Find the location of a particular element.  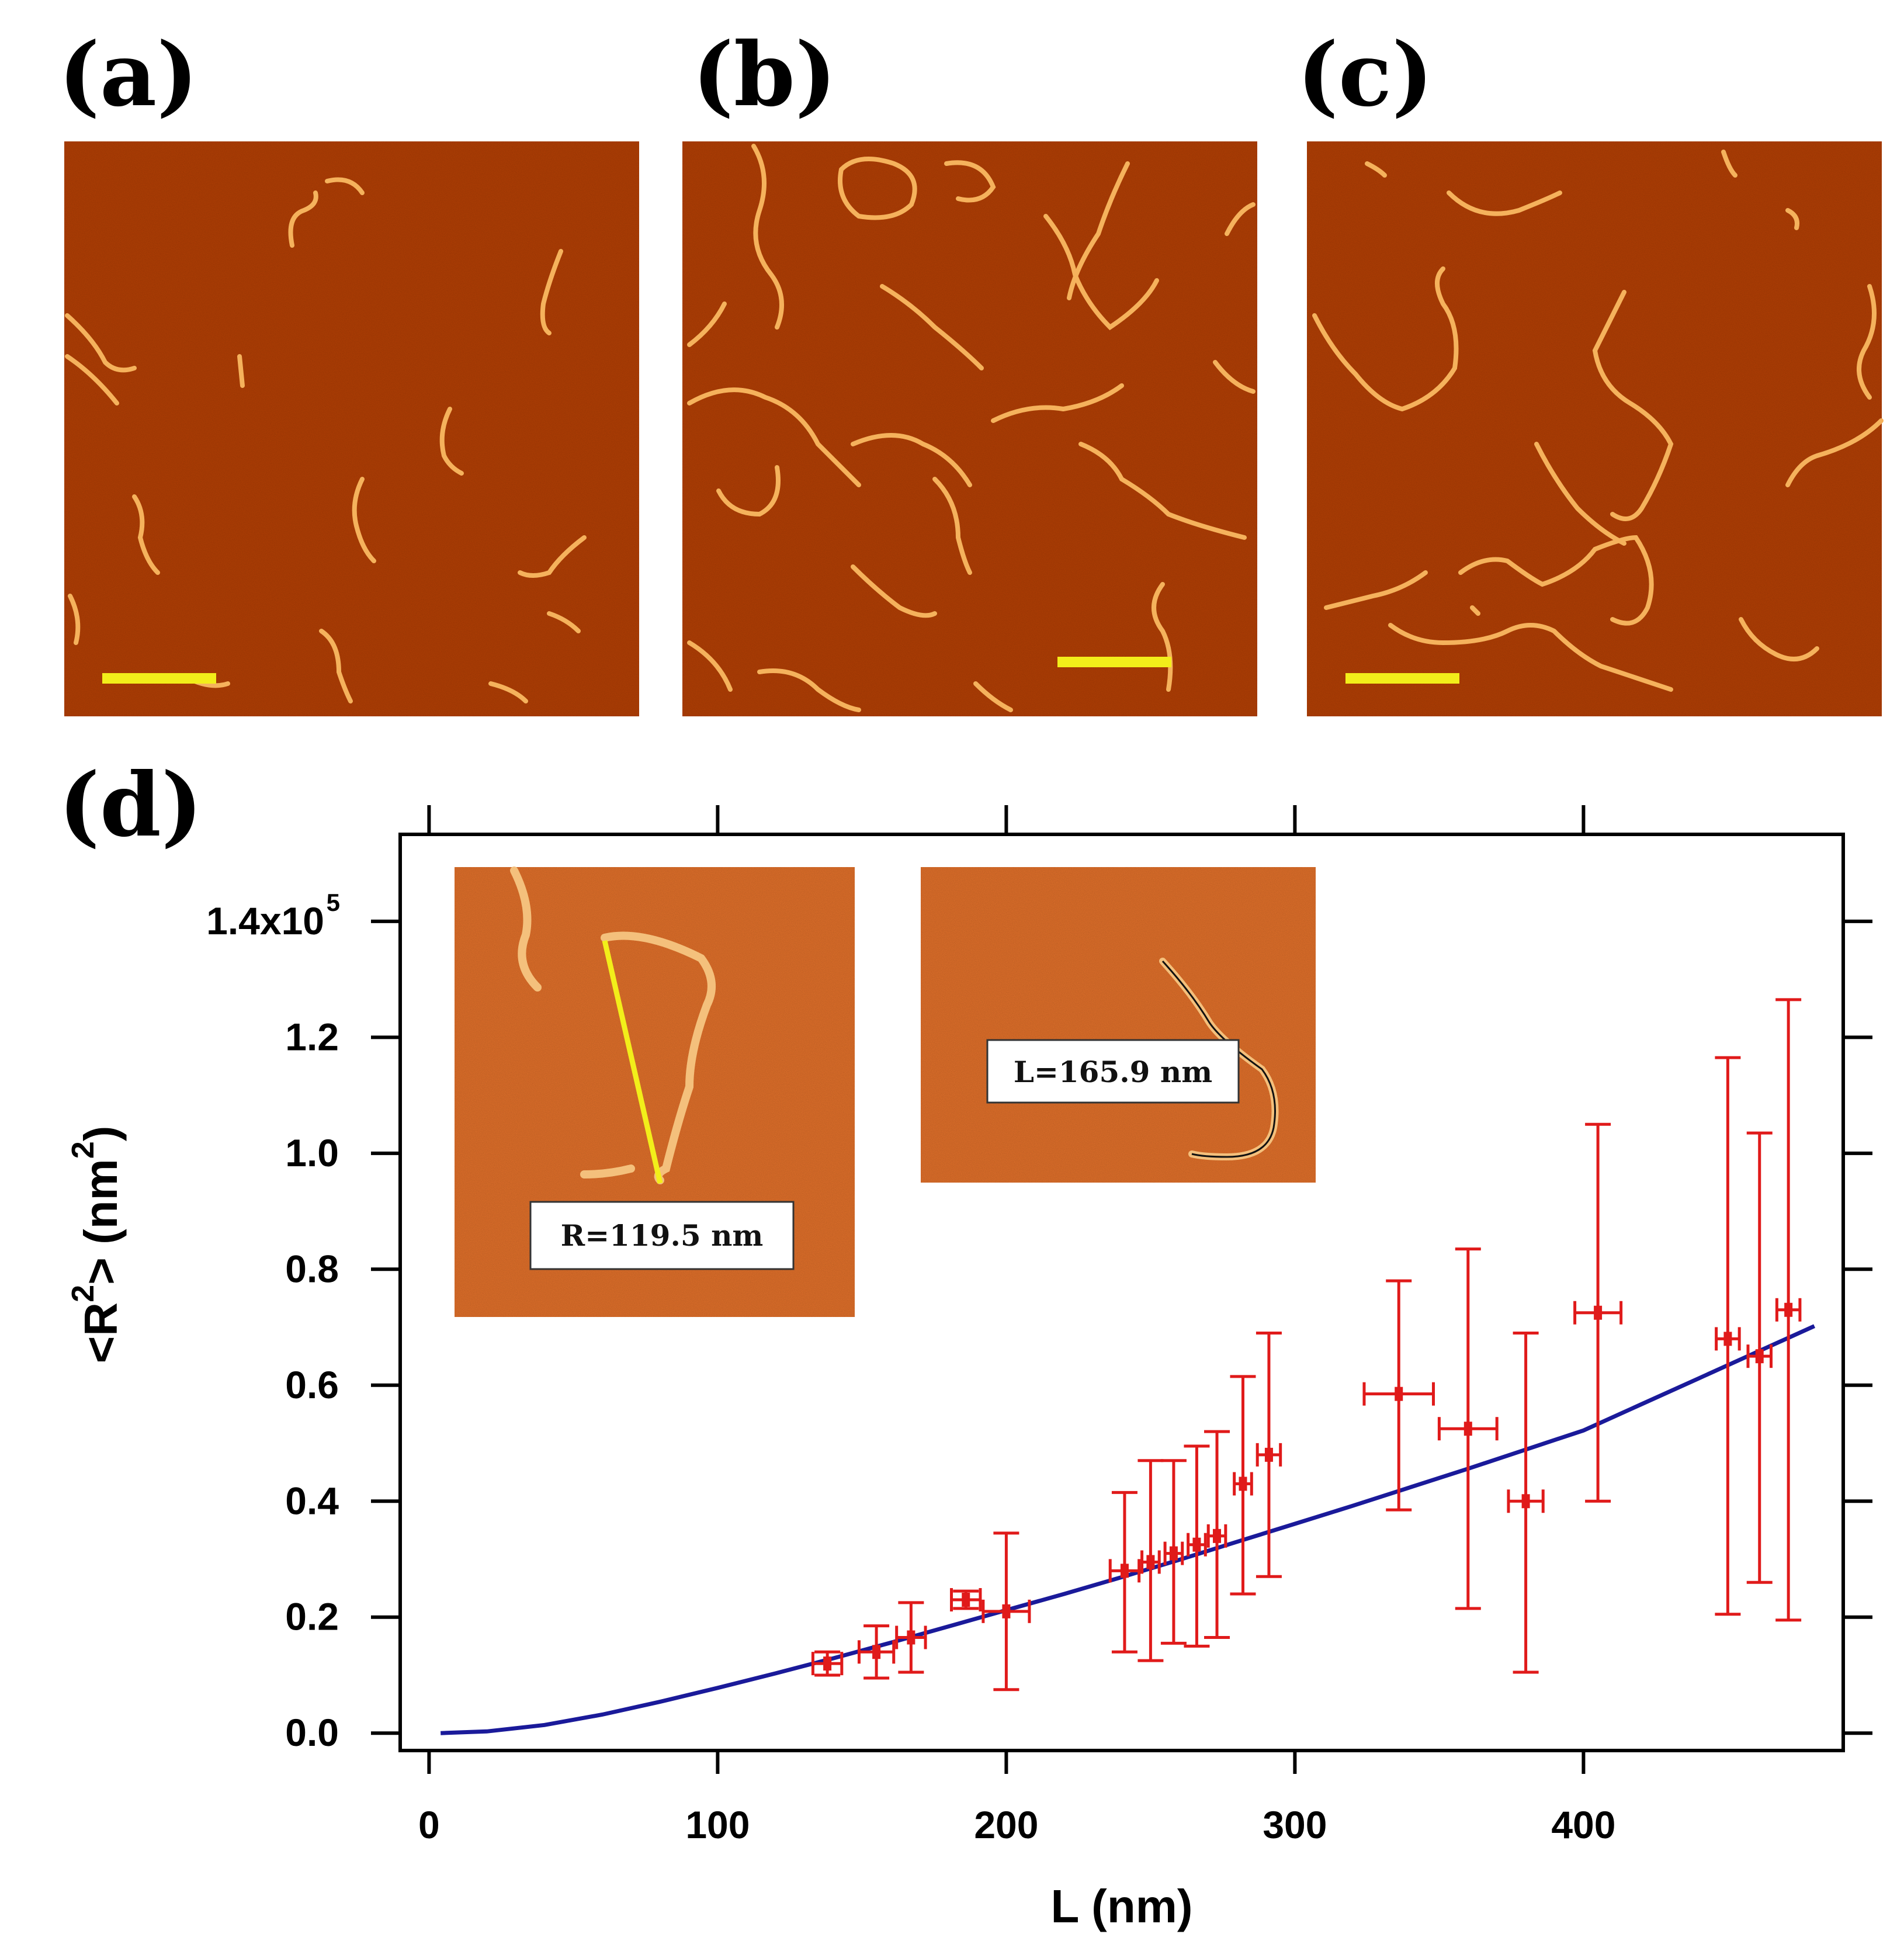

y-axis-right is located at coordinates (1857, 1327).